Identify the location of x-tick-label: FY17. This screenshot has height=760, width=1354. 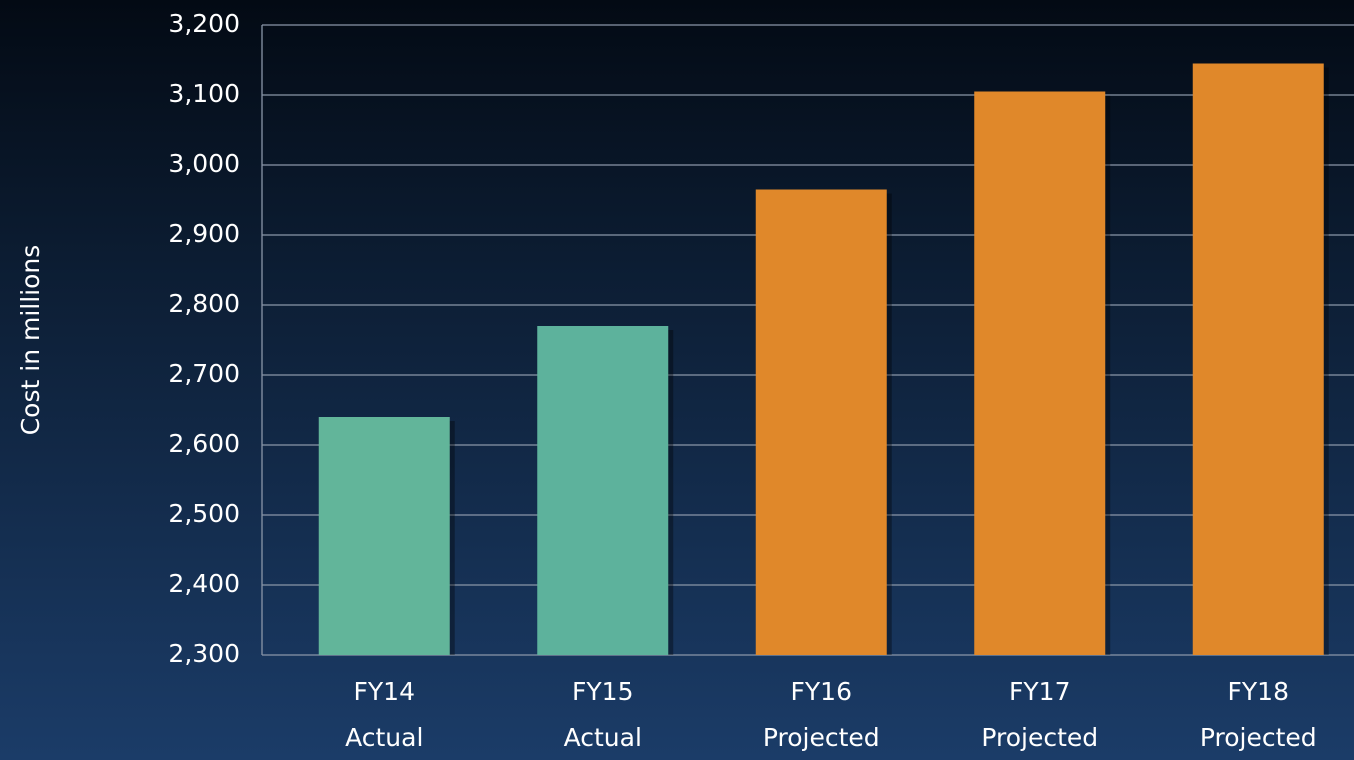
(1039, 691).